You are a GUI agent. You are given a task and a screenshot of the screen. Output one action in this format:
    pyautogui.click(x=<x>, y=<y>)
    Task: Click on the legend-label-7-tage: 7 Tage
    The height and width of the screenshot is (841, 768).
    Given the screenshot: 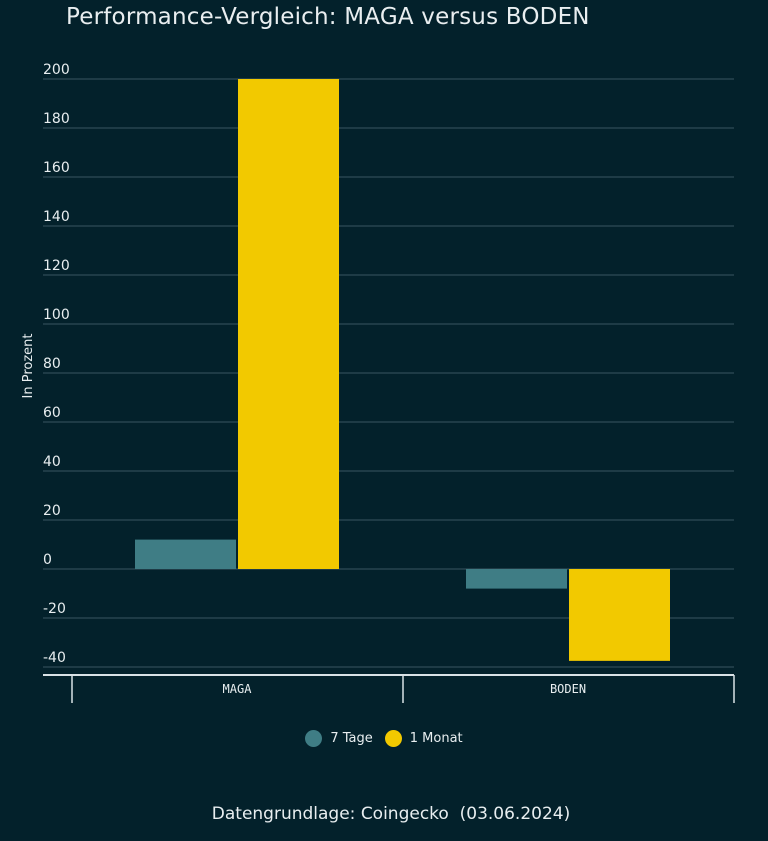 What is the action you would take?
    pyautogui.click(x=351, y=738)
    